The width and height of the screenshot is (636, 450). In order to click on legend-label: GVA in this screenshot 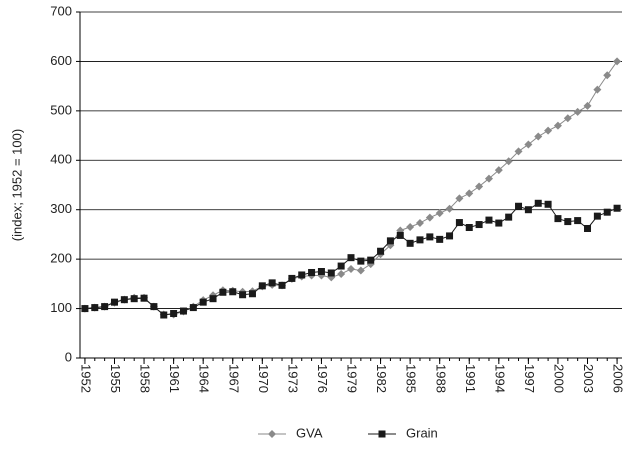, I will do `click(309, 432)`.